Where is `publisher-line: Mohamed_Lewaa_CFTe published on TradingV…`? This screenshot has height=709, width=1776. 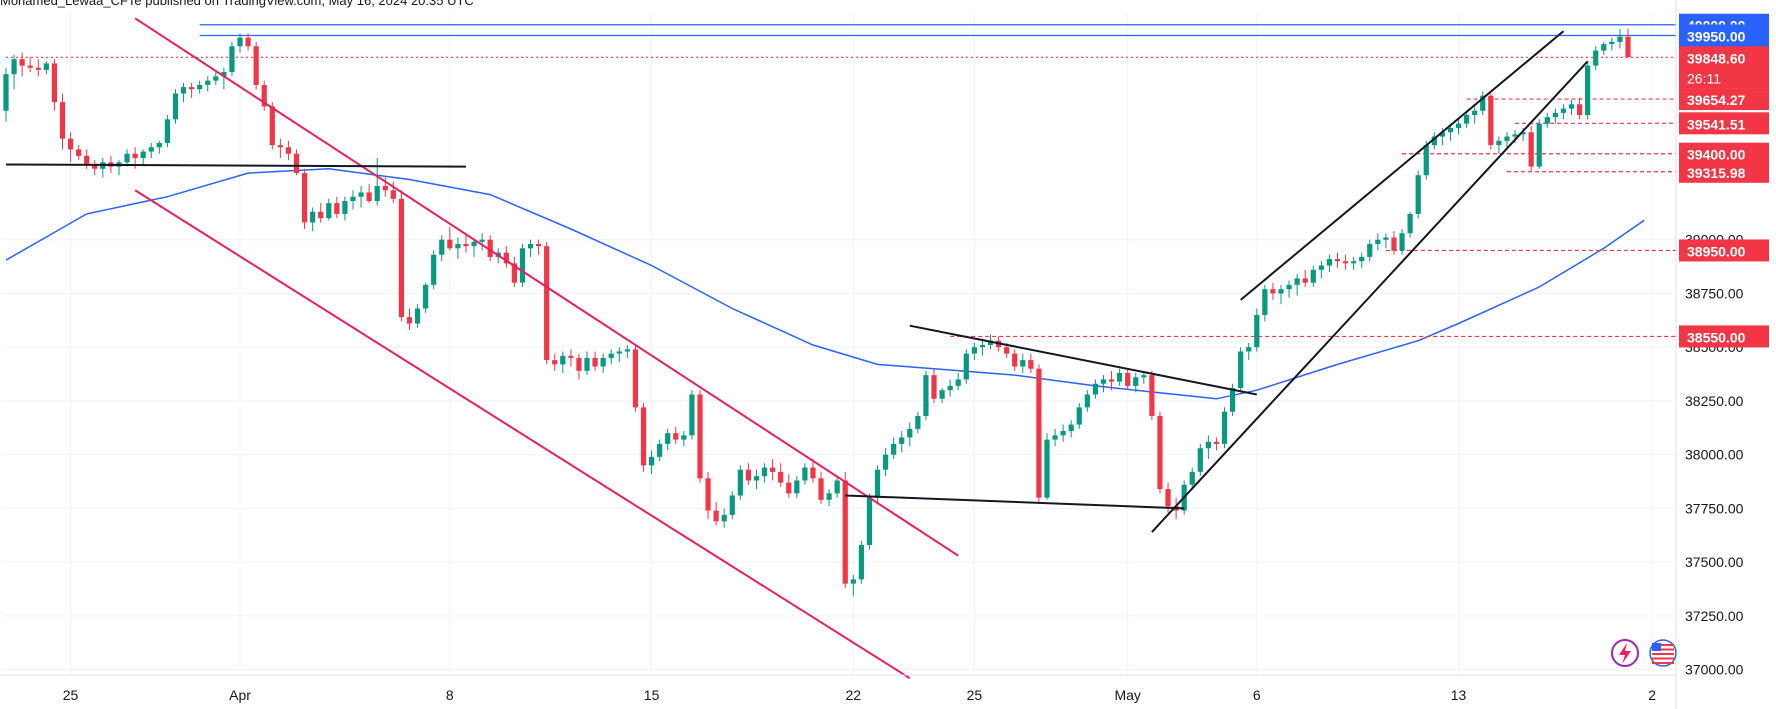 publisher-line: Mohamed_Lewaa_CFTe published on TradingV… is located at coordinates (237, 4).